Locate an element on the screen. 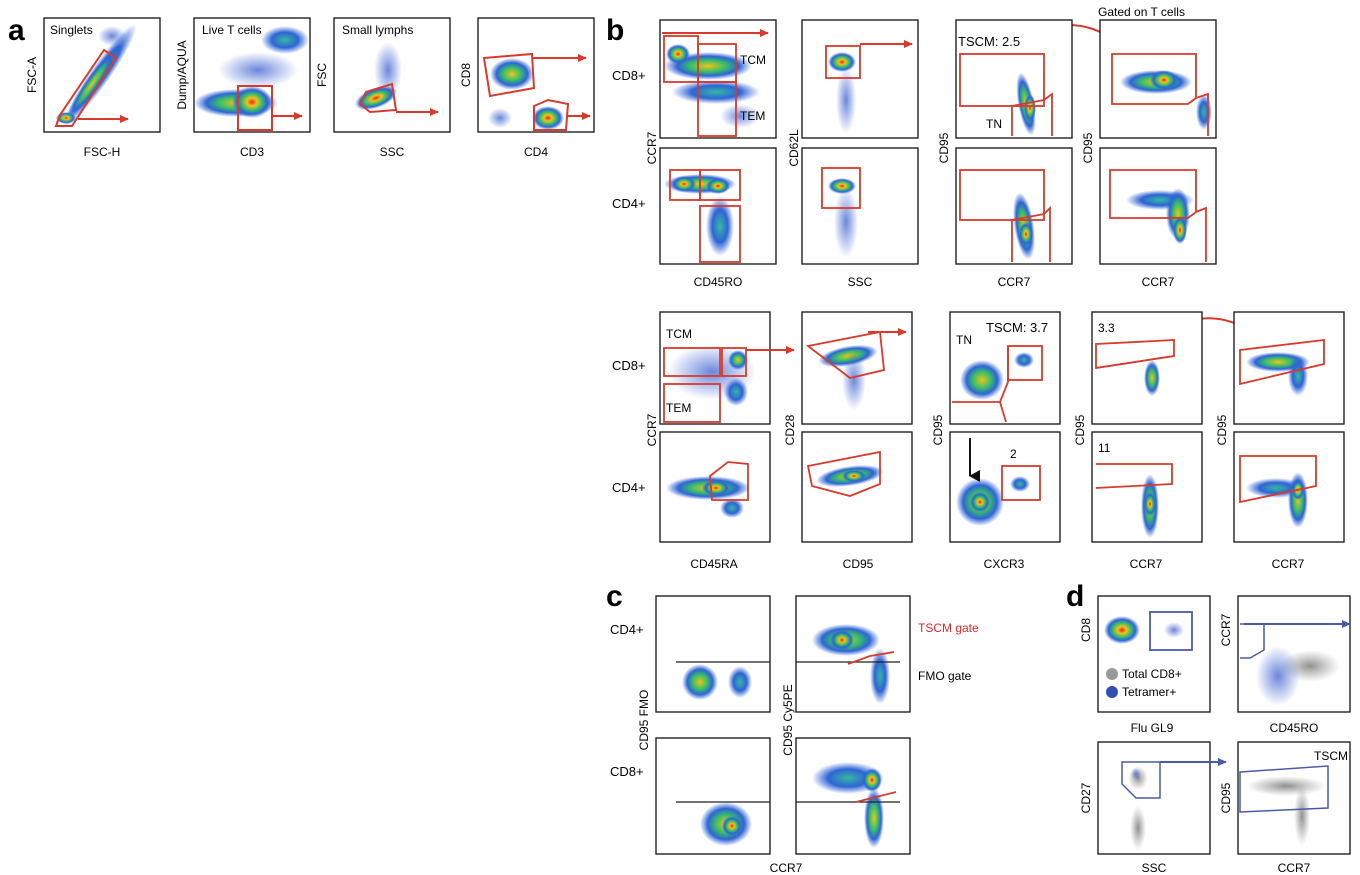 The height and width of the screenshot is (875, 1360). plot-b-cd4-ccr7-cd45ro: CD45RO is located at coordinates (718, 218).